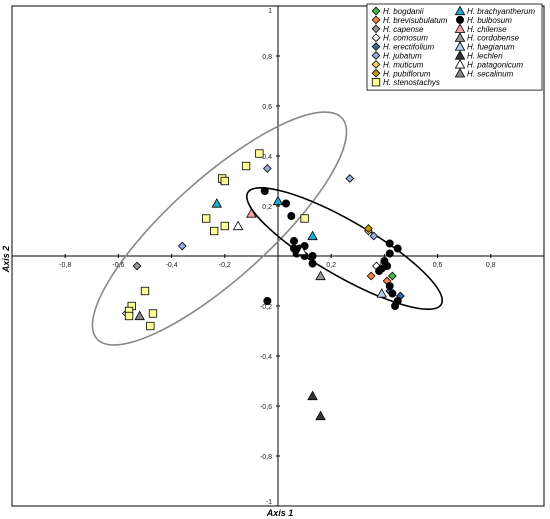  Describe the element at coordinates (266, 457) in the screenshot. I see `y-tick-label: -0,8` at that location.